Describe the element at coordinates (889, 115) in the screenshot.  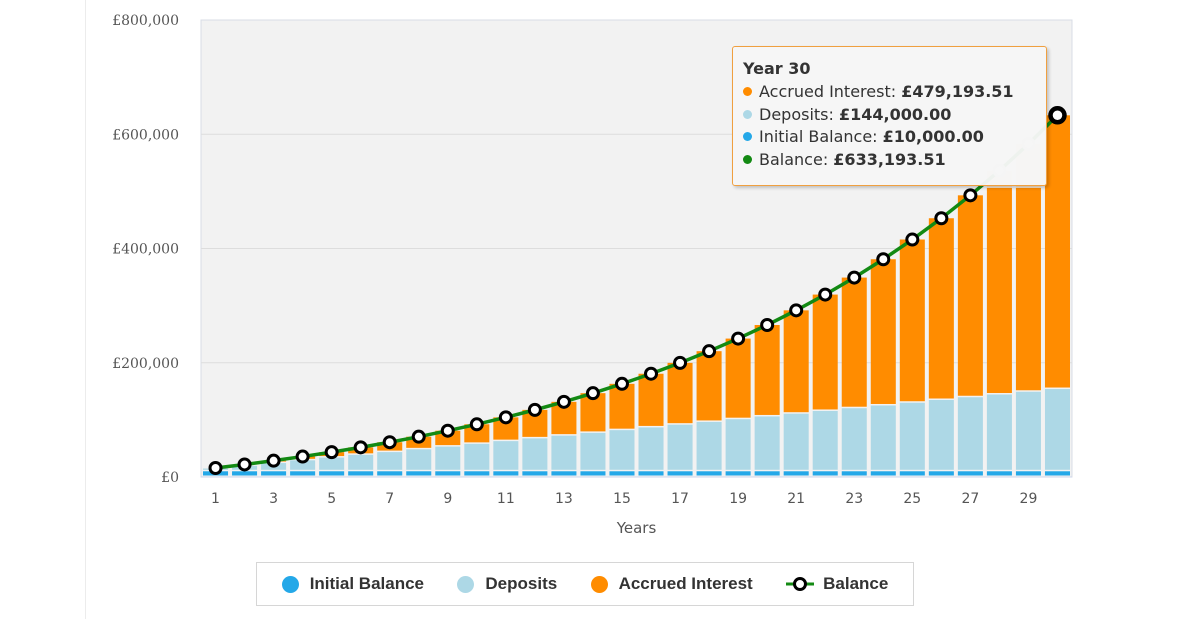
I see `tooltip-row-deposits: Deposits: £144,000.00` at that location.